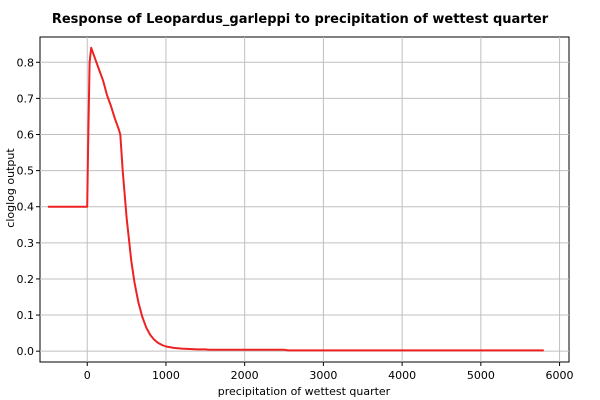 The image size is (600, 400). Describe the element at coordinates (10, 188) in the screenshot. I see `y-axis-label: cloglog output` at that location.